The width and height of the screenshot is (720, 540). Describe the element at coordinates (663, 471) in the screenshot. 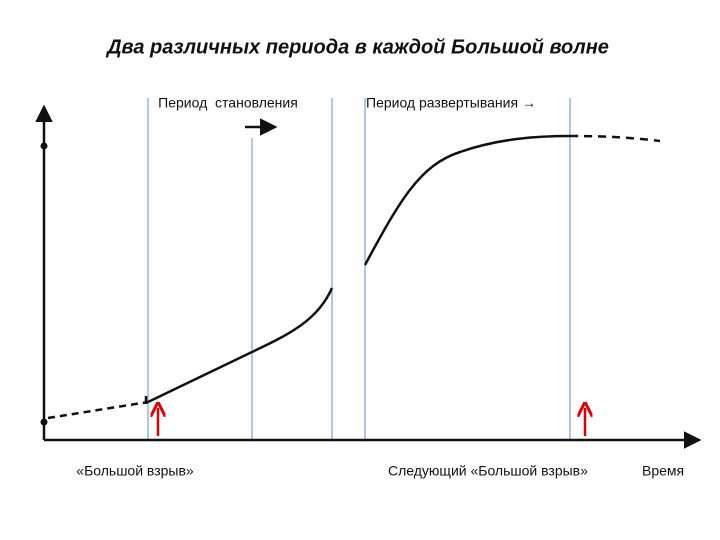

I see `label: Время` at that location.